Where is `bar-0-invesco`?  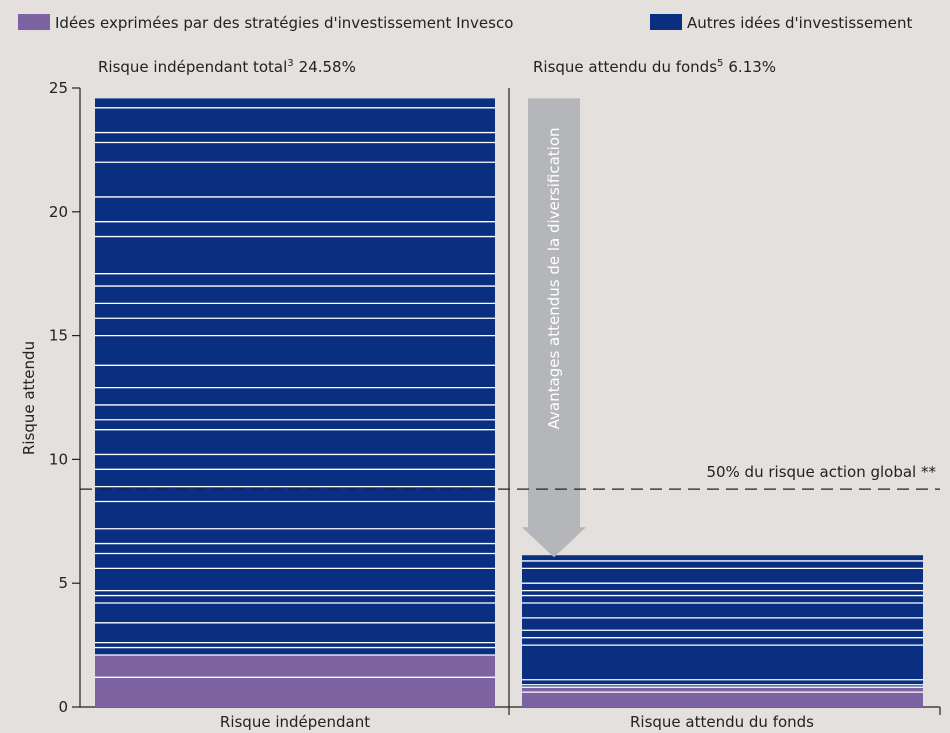 bar-0-invesco is located at coordinates (295, 681).